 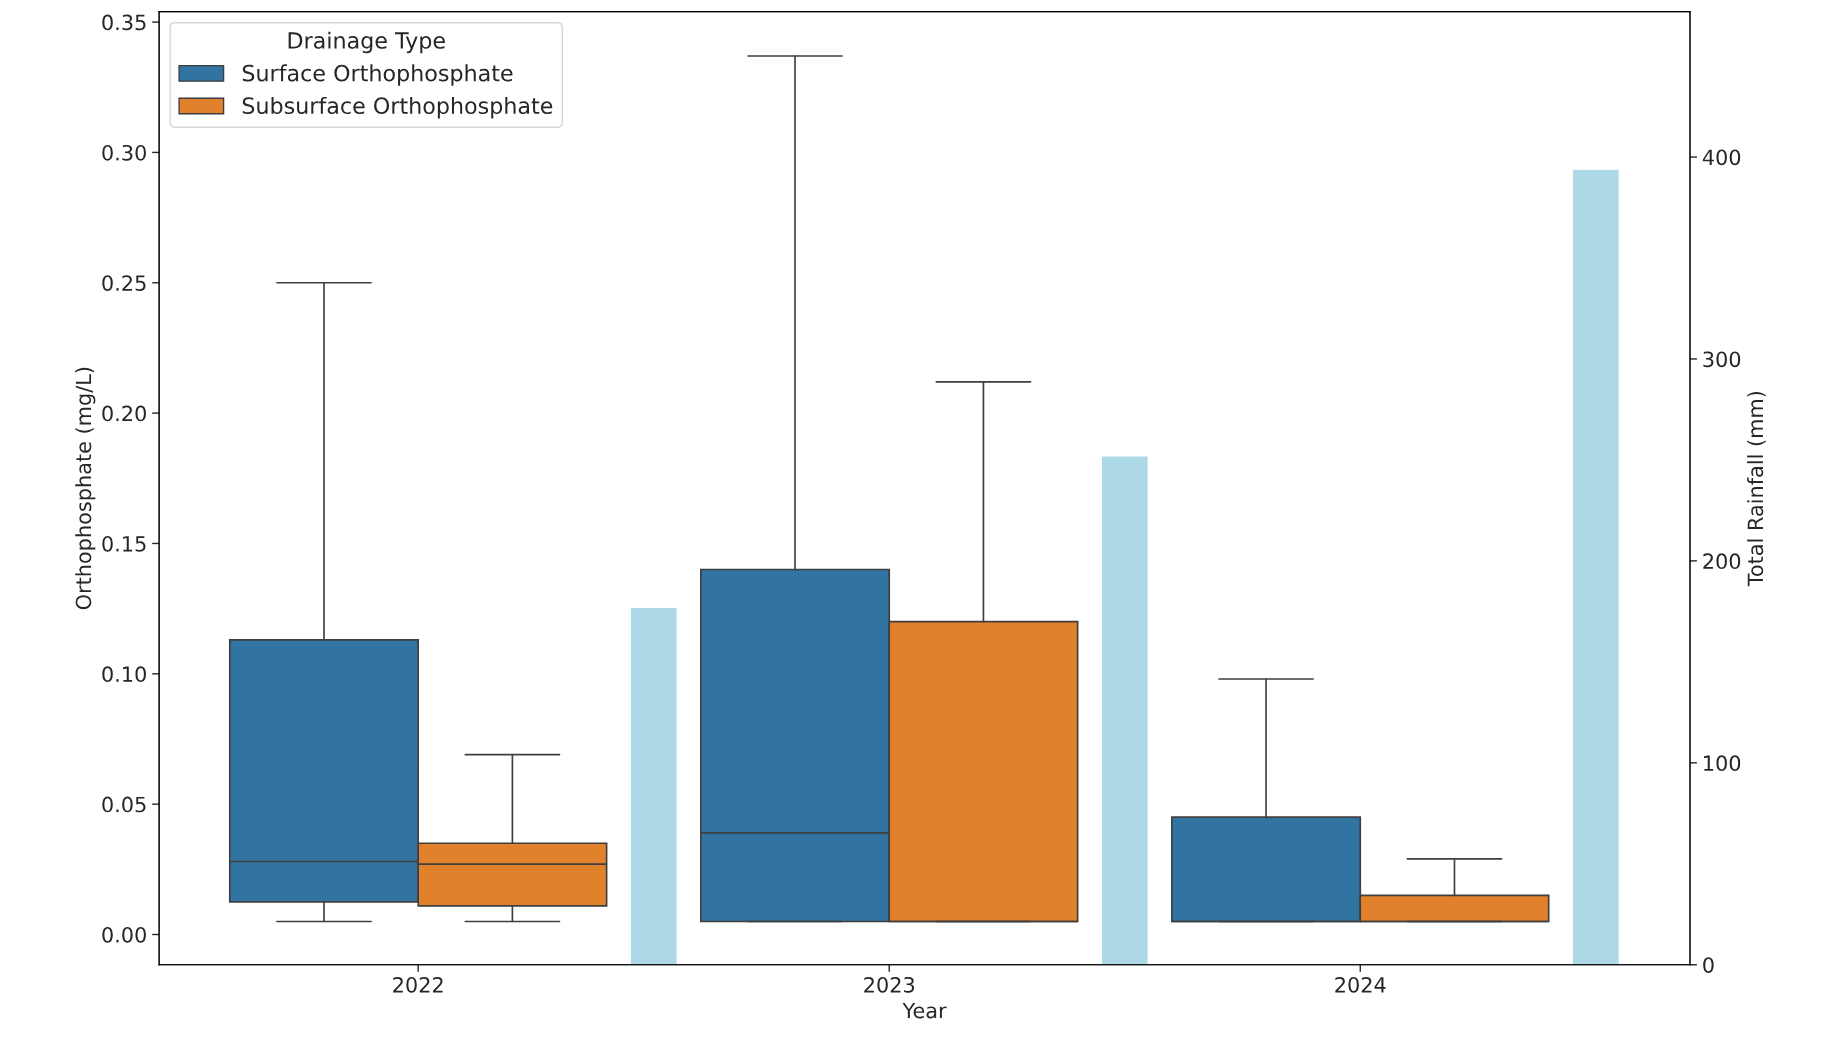 What do you see at coordinates (889, 984) in the screenshot?
I see `x-tick-label: 2023` at bounding box center [889, 984].